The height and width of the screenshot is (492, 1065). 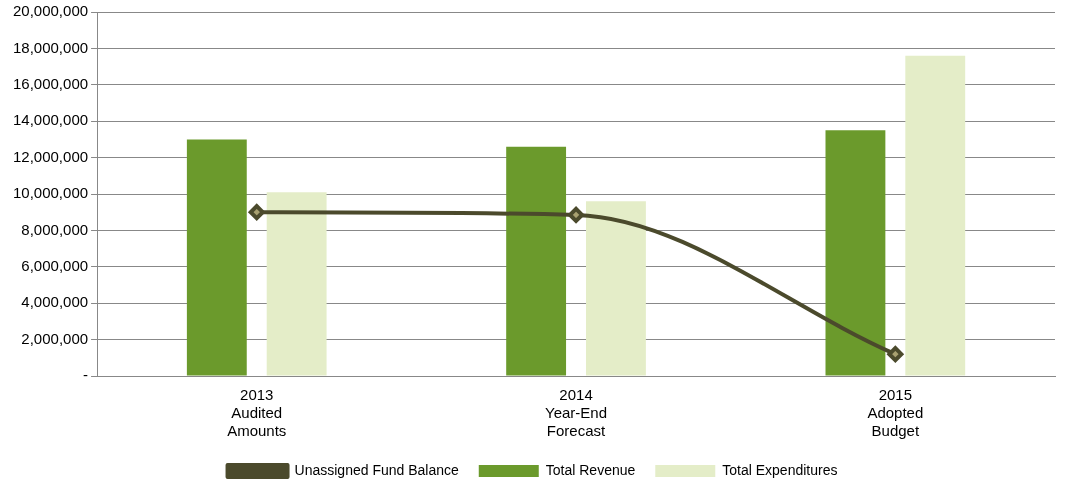 What do you see at coordinates (257, 413) in the screenshot?
I see `x-tick-label: 2013 Audited Amounts` at bounding box center [257, 413].